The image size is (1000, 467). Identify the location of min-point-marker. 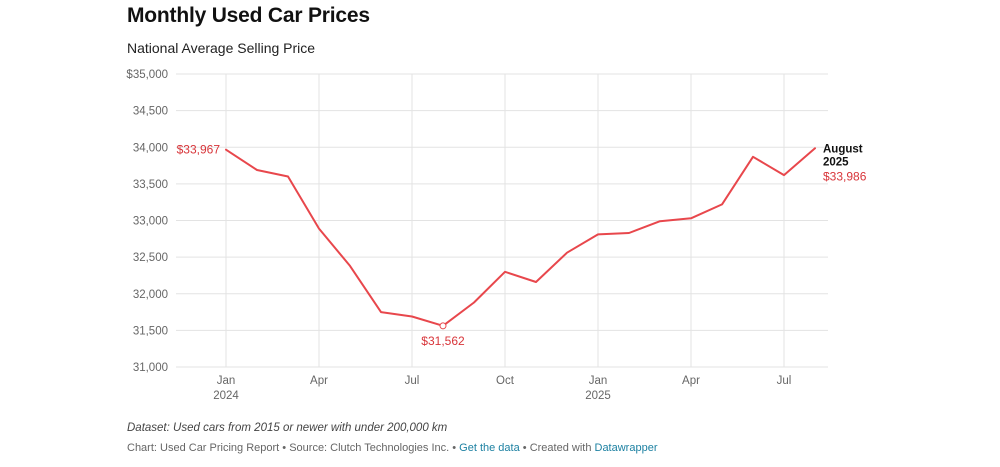
(443, 326).